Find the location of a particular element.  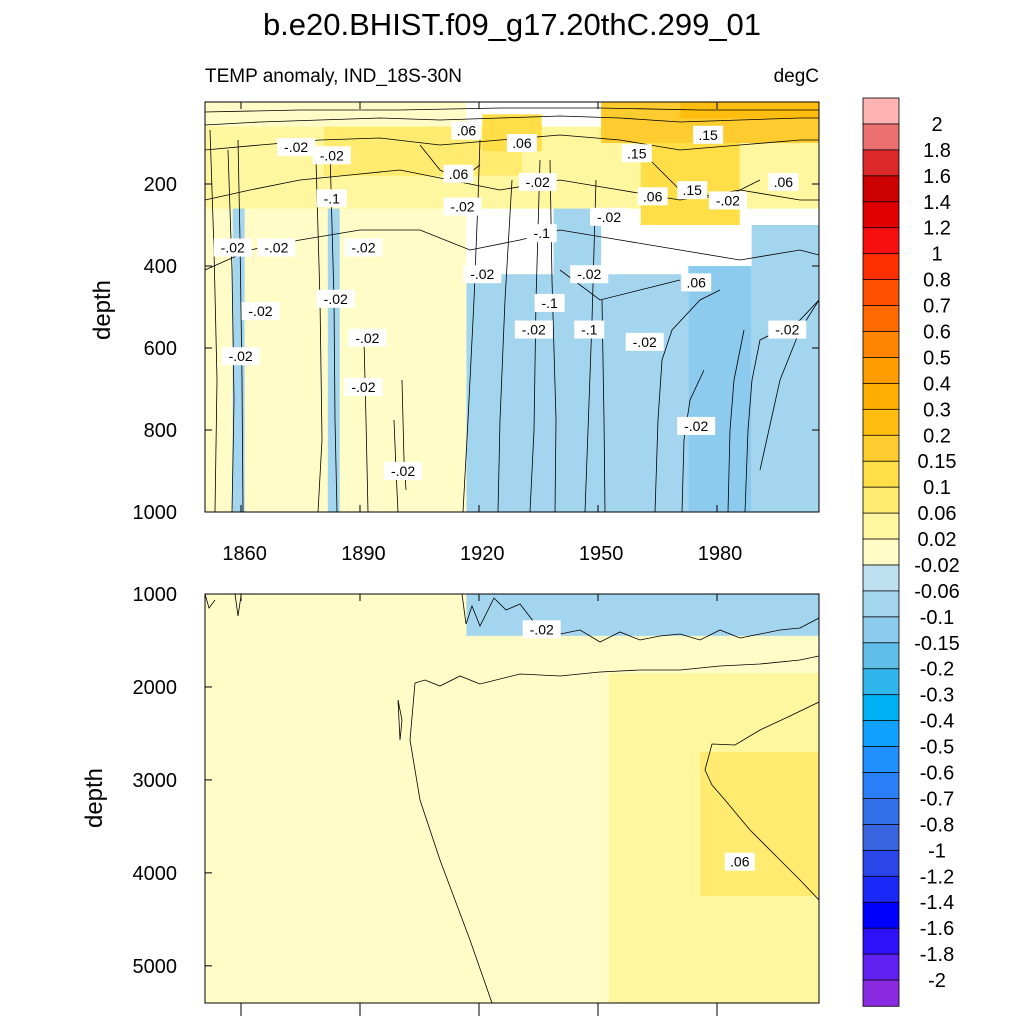

chart-title: b.e20.BHIST.f09_g17.20thC.299_01 is located at coordinates (512, 24).